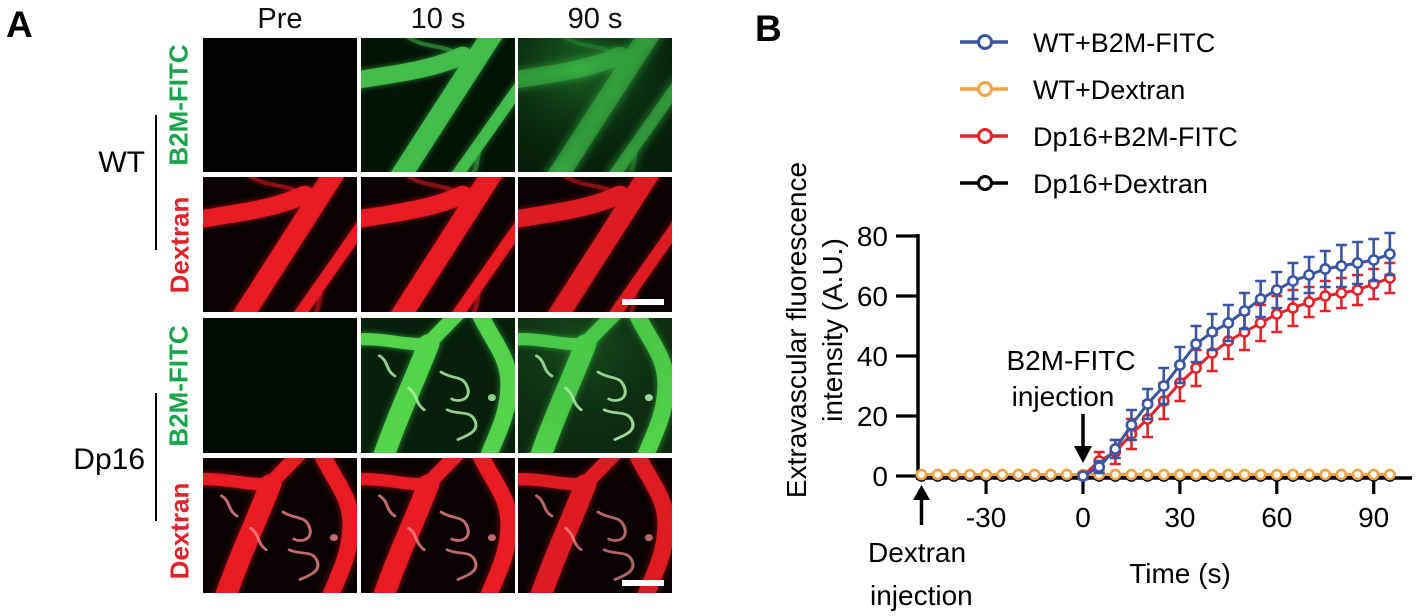  I want to click on legend-entry: WT+Dextran, so click(1072, 90).